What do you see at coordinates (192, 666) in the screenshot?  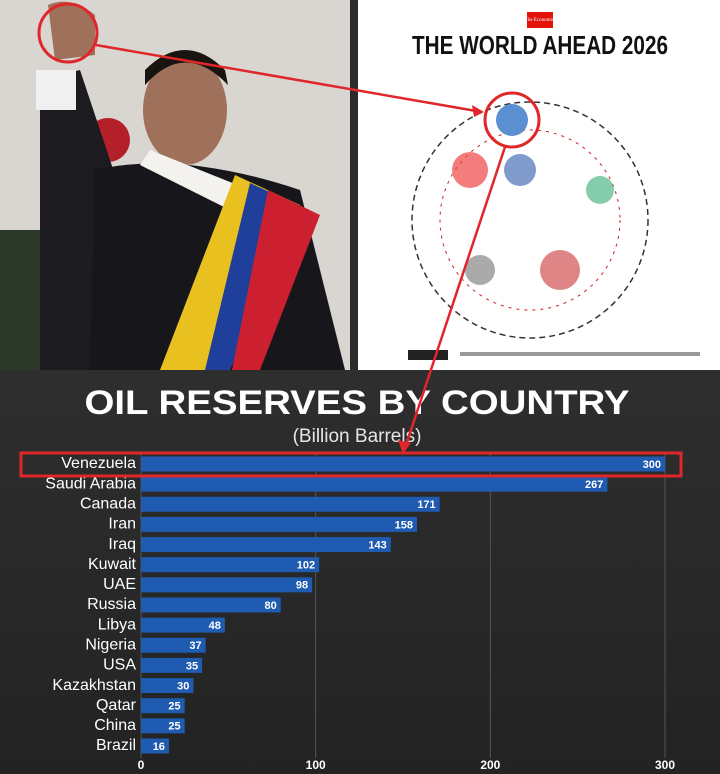 I see `value-label: 35` at bounding box center [192, 666].